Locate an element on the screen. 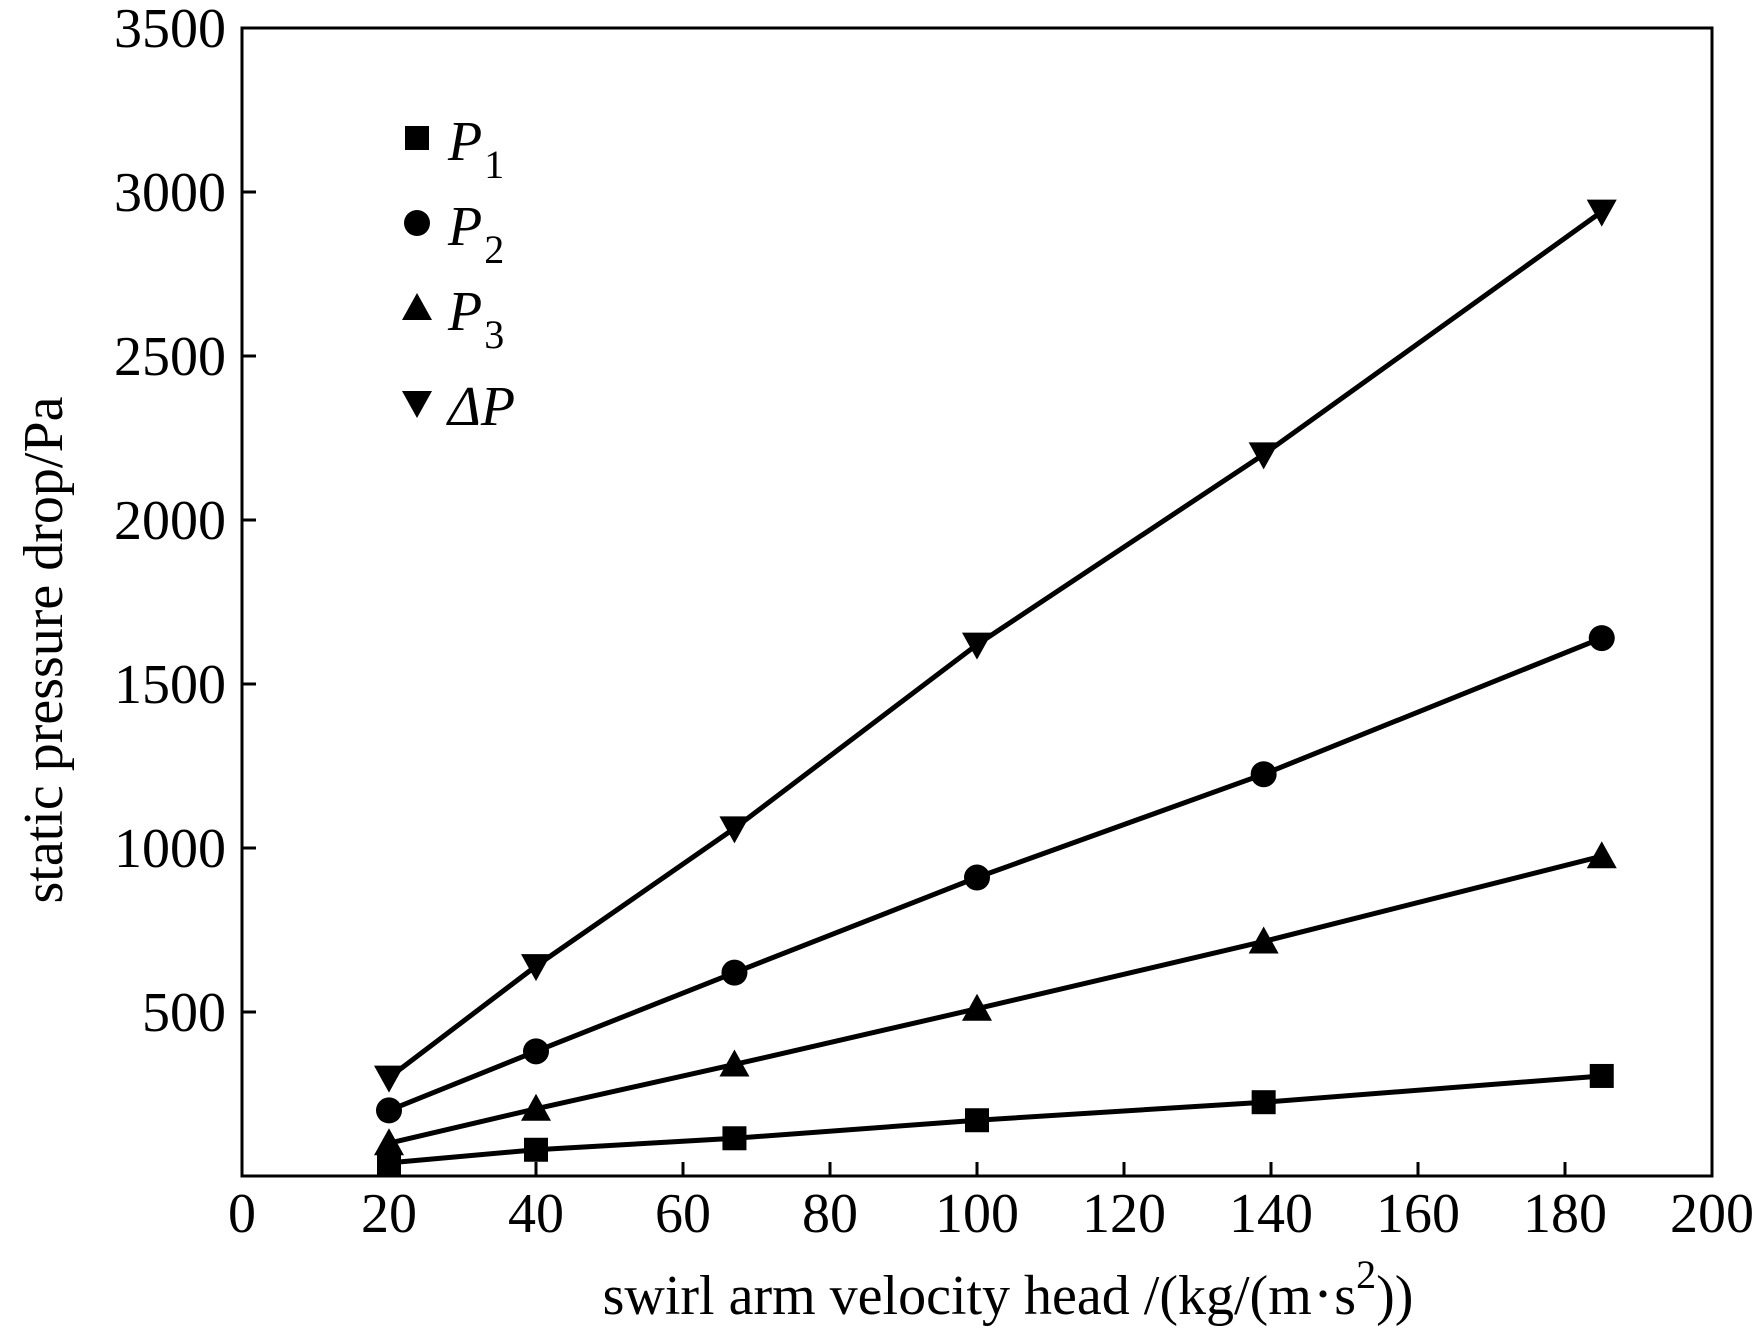 The height and width of the screenshot is (1331, 1760). y-tick-label: 3500 is located at coordinates (170, 30).